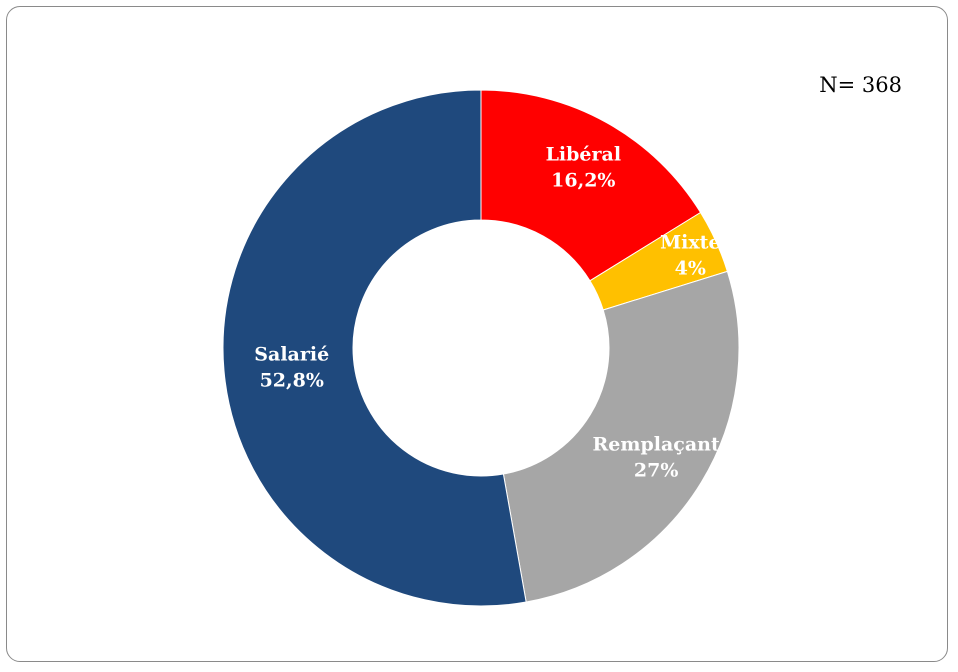 Image resolution: width=958 pixels, height=672 pixels. I want to click on slice-percent: 16,2%, so click(583, 181).